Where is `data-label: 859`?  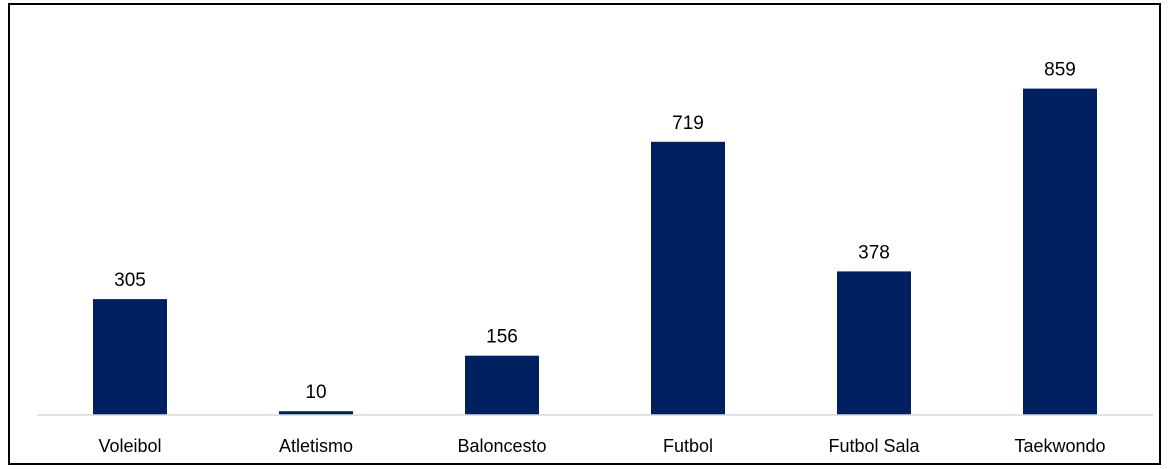
data-label: 859 is located at coordinates (1060, 70).